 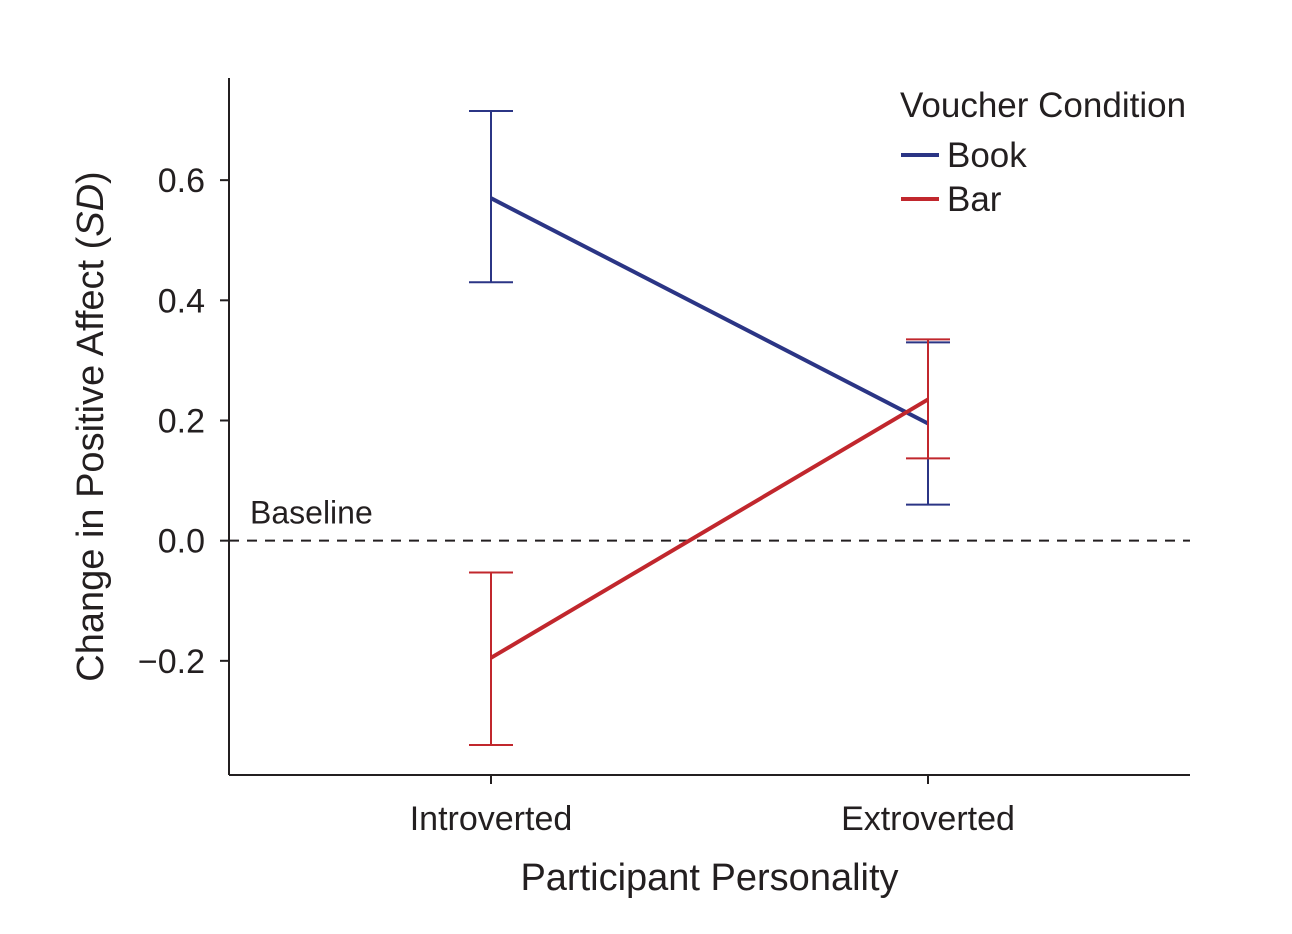 I want to click on x-tick-label: Introverted, so click(x=491, y=819).